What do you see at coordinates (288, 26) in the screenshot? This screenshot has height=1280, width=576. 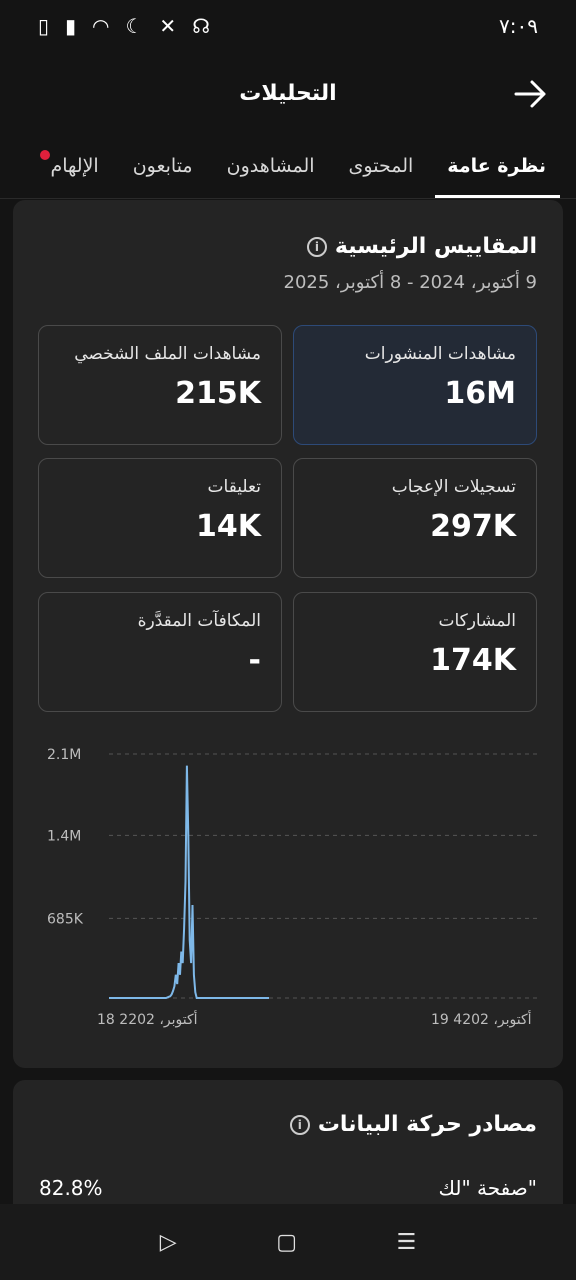 I see `status-bar: ▯ ▮ ◠ ☾ ✕ ☊ ٧:٠٩` at bounding box center [288, 26].